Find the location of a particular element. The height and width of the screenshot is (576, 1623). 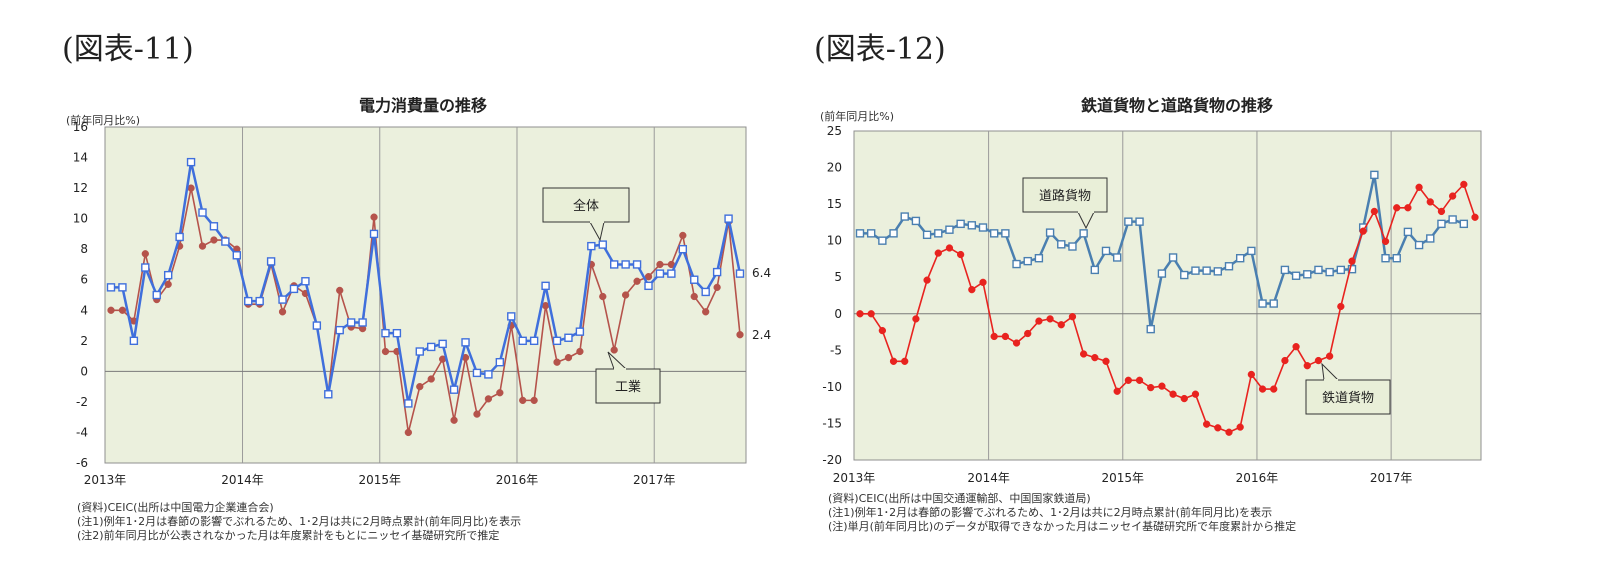

x-tick-label: 2017年 is located at coordinates (1391, 478).